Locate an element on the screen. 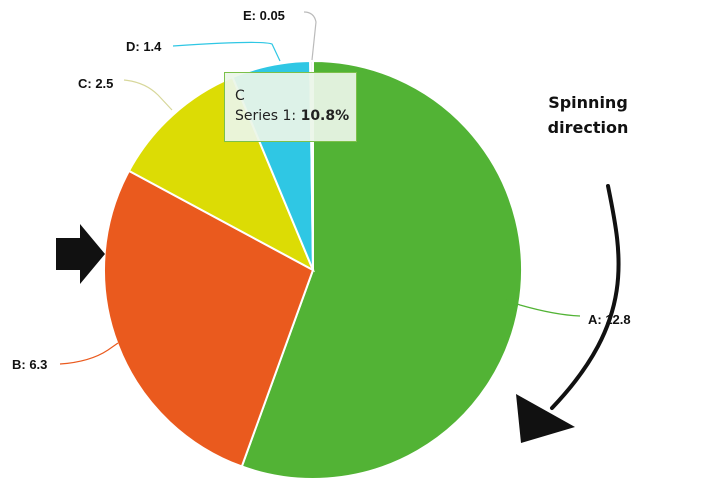  tooltip-value-row: Series 1: 10.8% is located at coordinates (295, 116).